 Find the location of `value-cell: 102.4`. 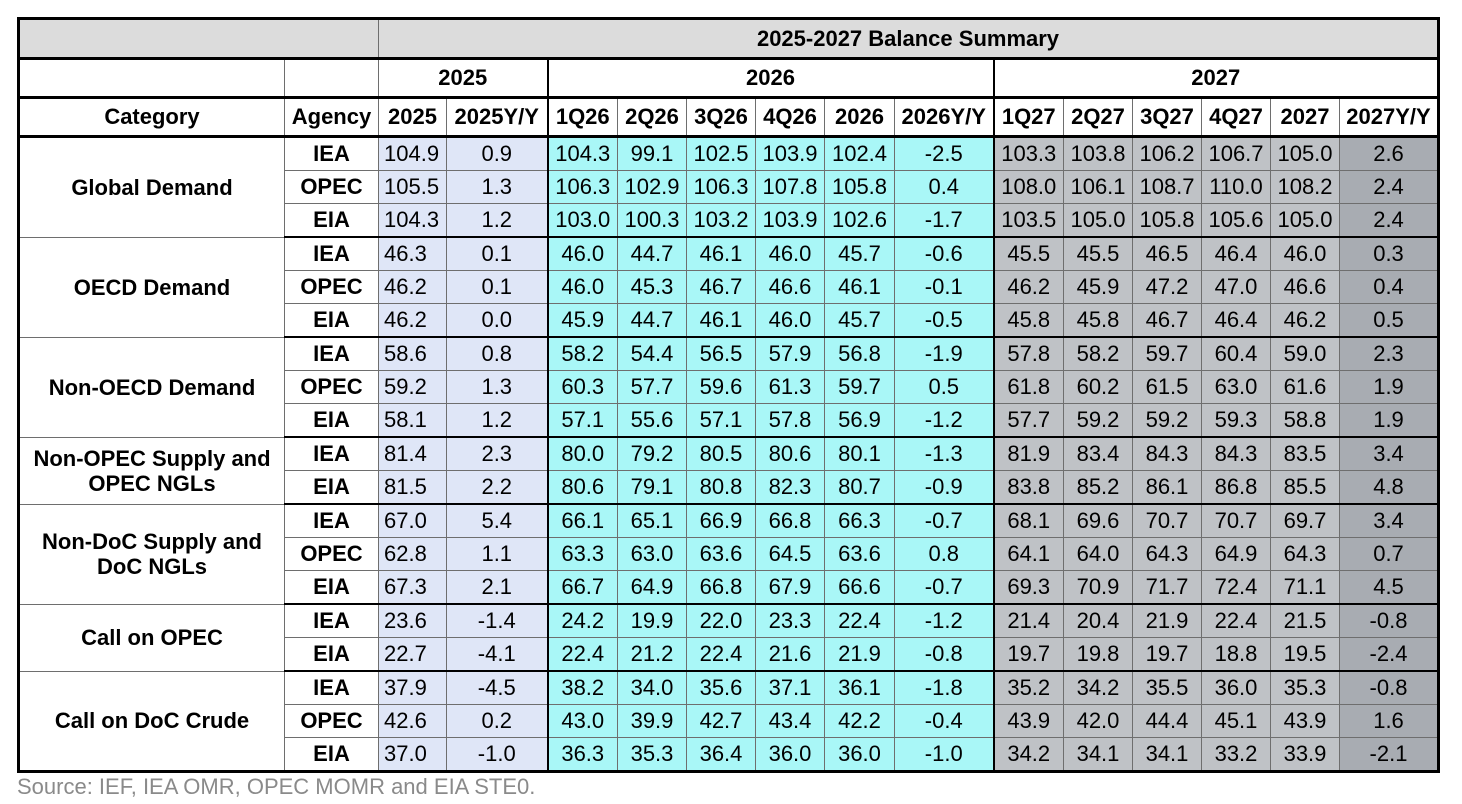

value-cell: 102.4 is located at coordinates (859, 153).